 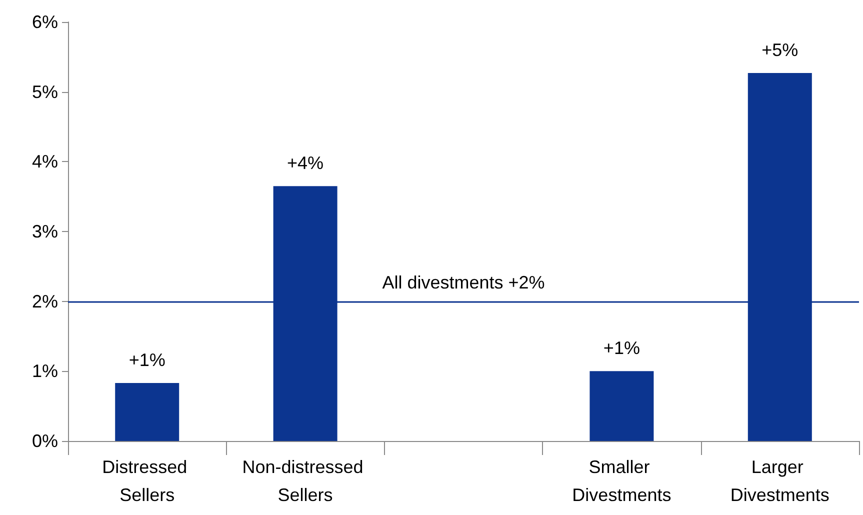 What do you see at coordinates (780, 481) in the screenshot?
I see `x-tick-label: Larger Divestments` at bounding box center [780, 481].